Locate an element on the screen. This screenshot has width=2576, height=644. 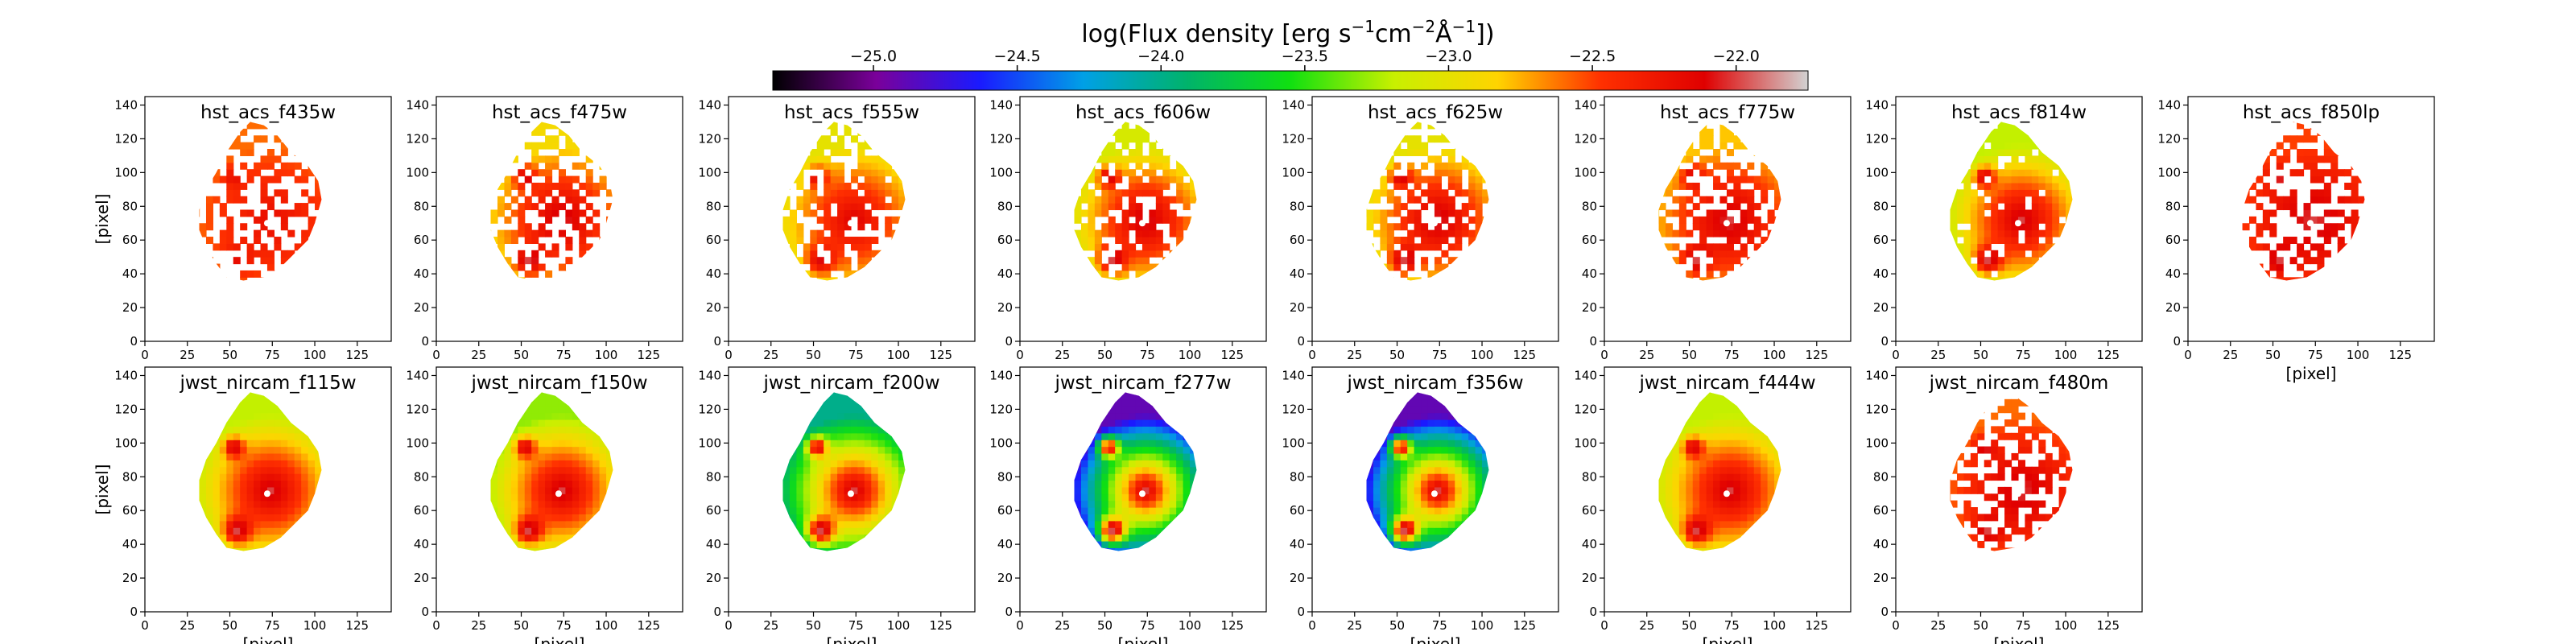
y-tick-label: 40 is located at coordinates (1881, 273).